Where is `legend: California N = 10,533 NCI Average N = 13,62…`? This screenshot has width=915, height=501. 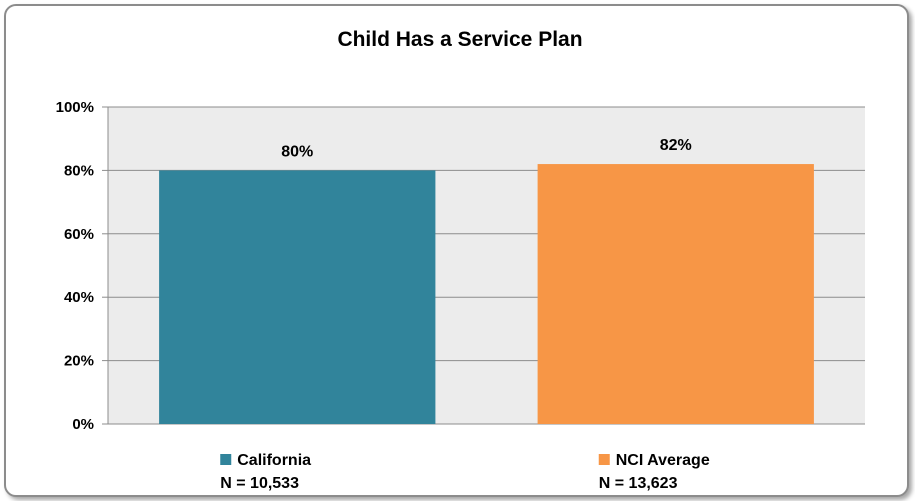
legend: California N = 10,533 NCI Average N = 13,62… is located at coordinates (465, 472).